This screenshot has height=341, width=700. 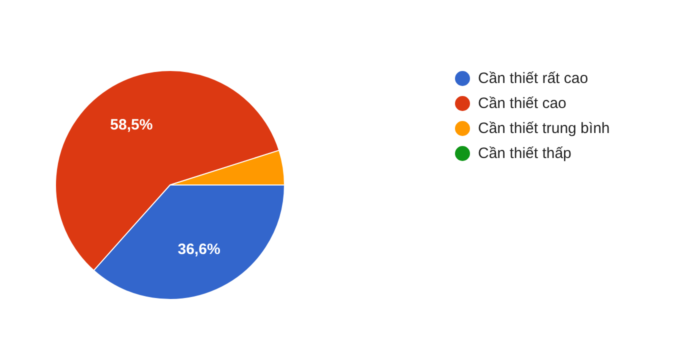 I want to click on legend-label: Cần thiết cao, so click(x=522, y=103).